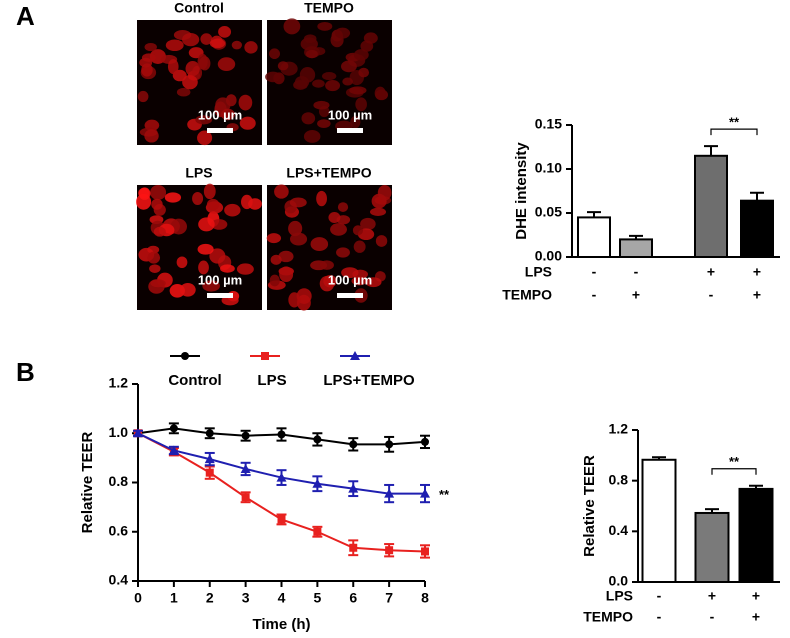 Image resolution: width=790 pixels, height=638 pixels. What do you see at coordinates (25, 16) in the screenshot?
I see `panel-label: A` at bounding box center [25, 16].